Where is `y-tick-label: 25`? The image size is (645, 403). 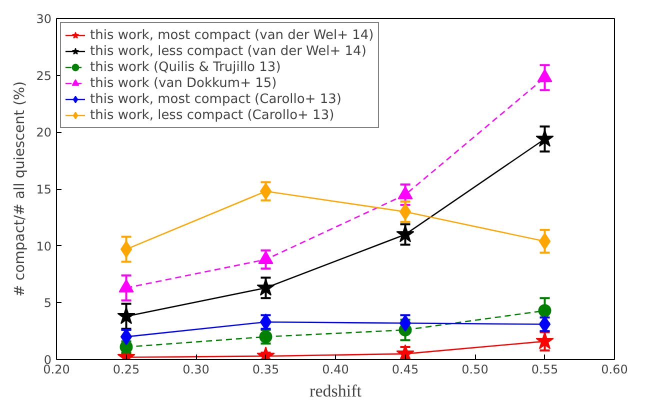 y-tick-label: 25 is located at coordinates (44, 75).